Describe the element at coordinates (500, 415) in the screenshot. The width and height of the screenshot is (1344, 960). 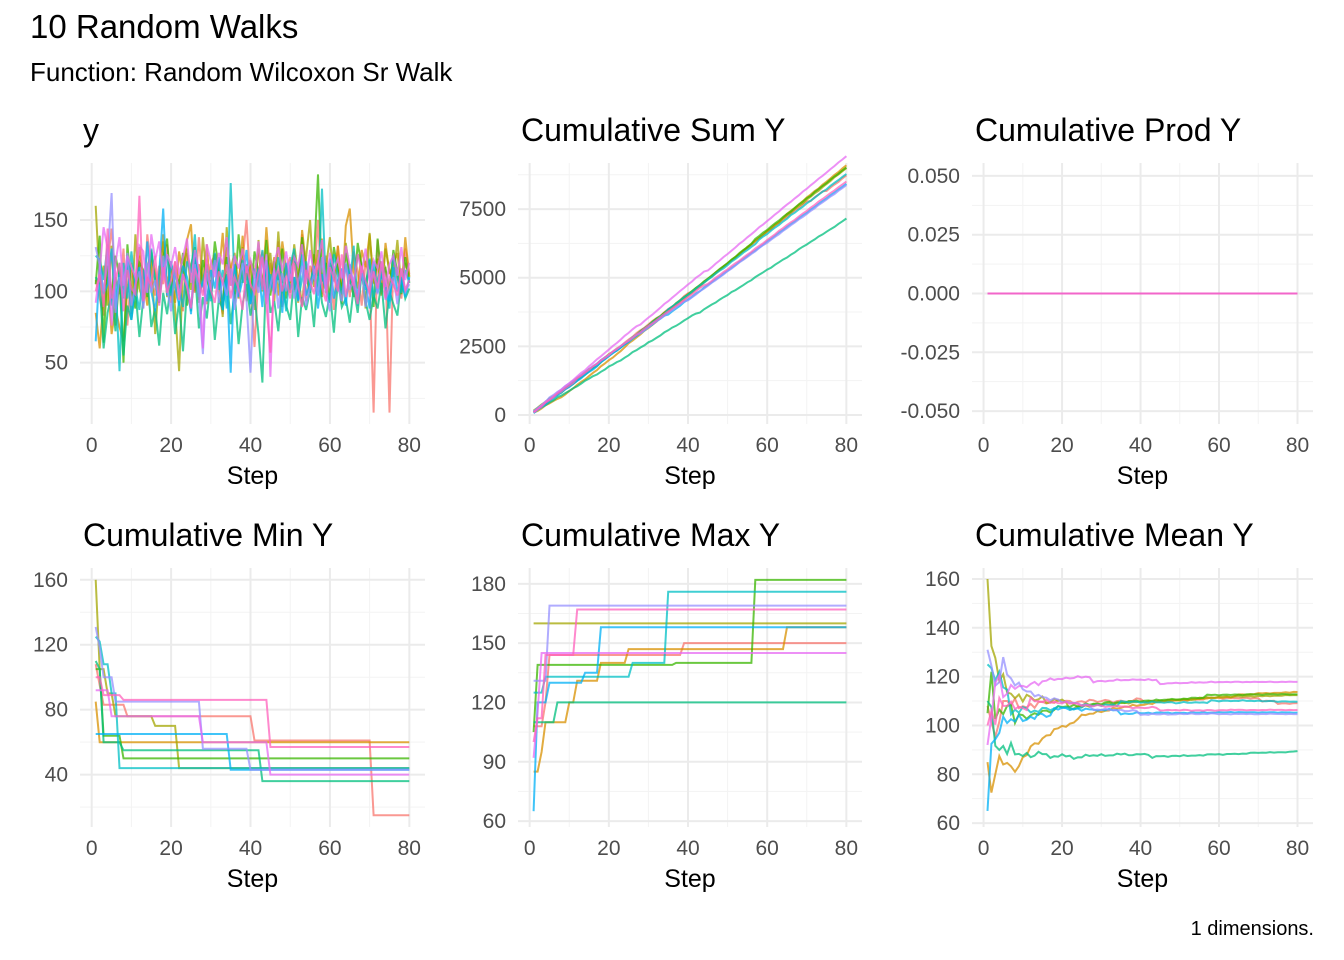
I see `y-tick-label: 0` at that location.